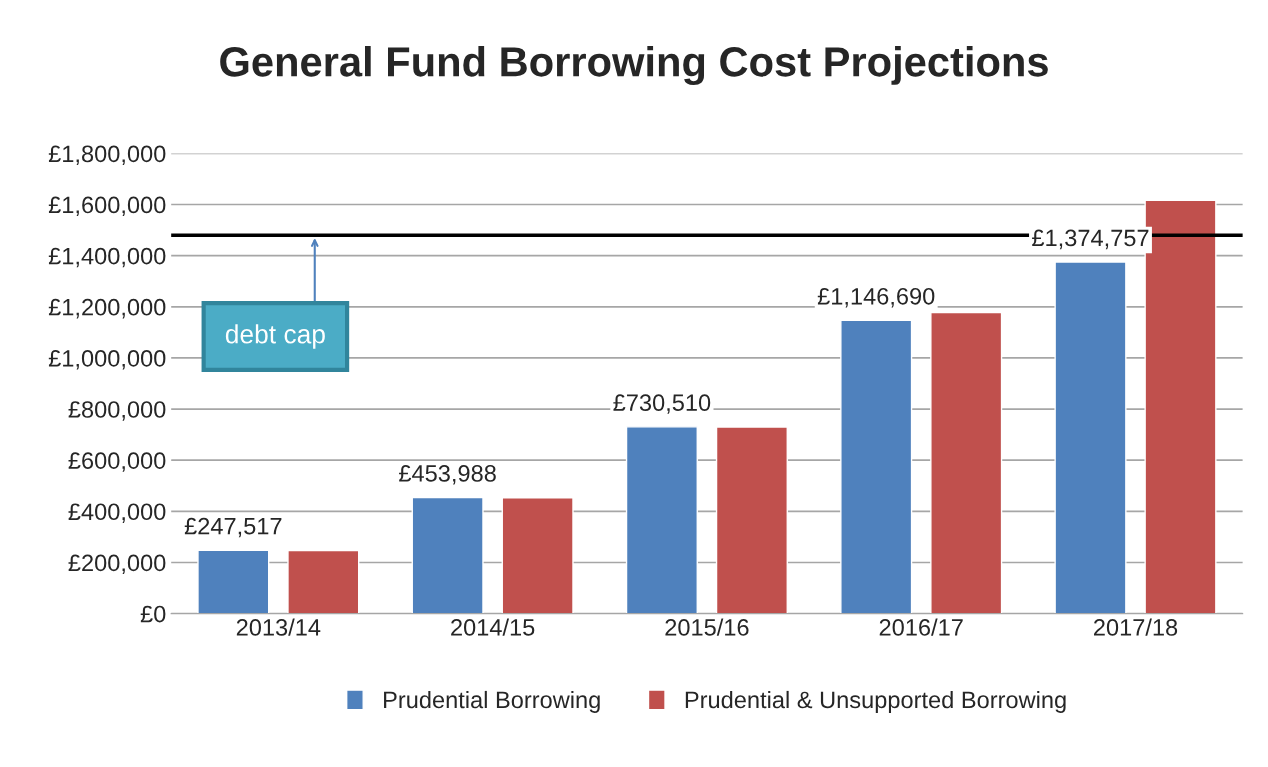  Describe the element at coordinates (634, 66) in the screenshot. I see `chart-title: General Fund Borrowing Cost Projections` at that location.